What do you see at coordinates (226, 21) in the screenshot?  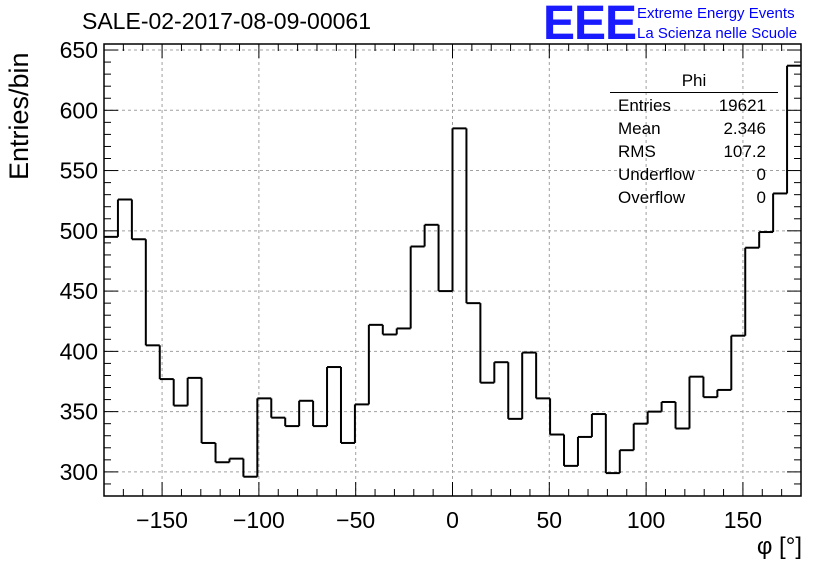 I see `chart-title: SALE-02-2017-08-09-00061` at bounding box center [226, 21].